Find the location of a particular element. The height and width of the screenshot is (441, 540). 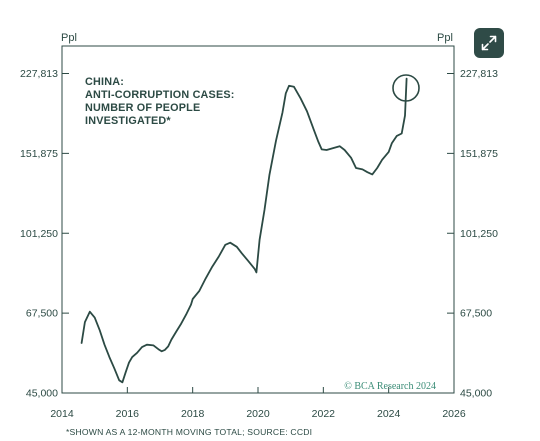

expand-icon is located at coordinates (489, 43).